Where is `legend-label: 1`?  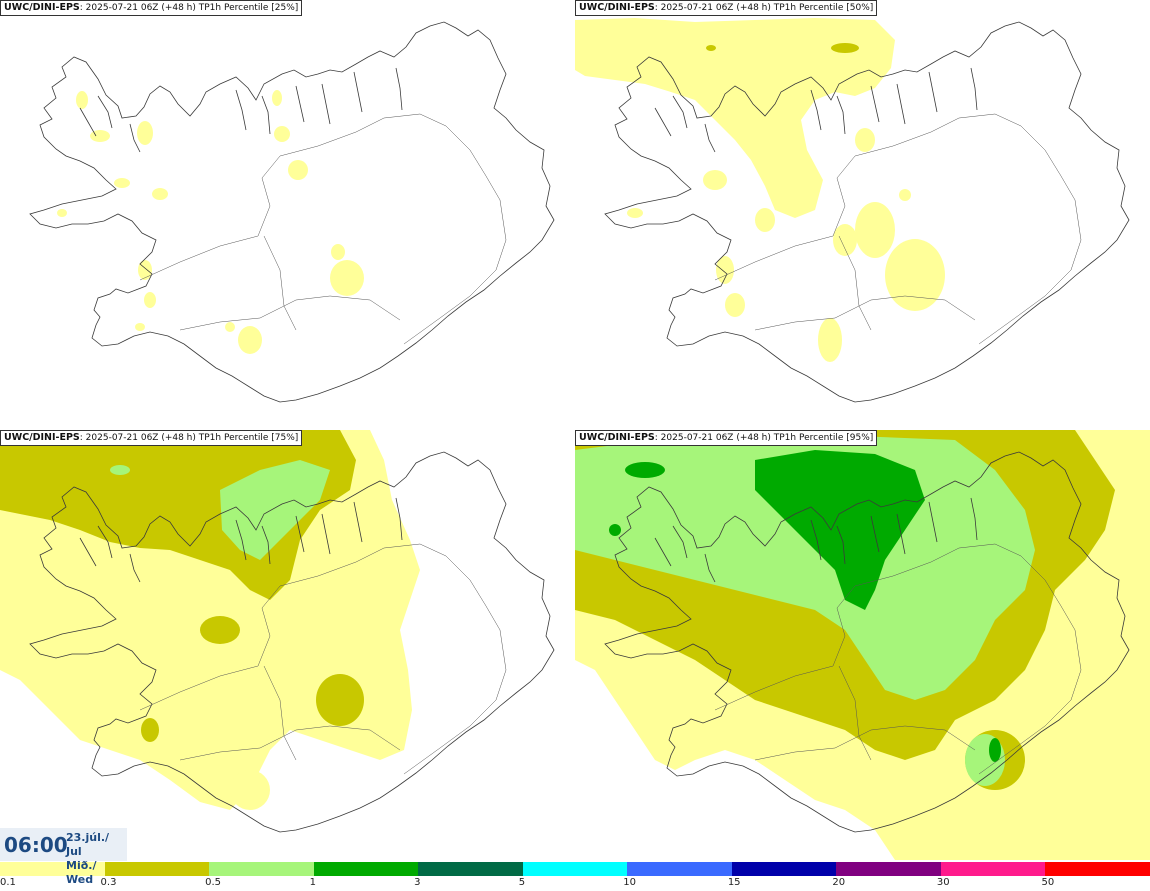 legend-label: 1 is located at coordinates (312, 882).